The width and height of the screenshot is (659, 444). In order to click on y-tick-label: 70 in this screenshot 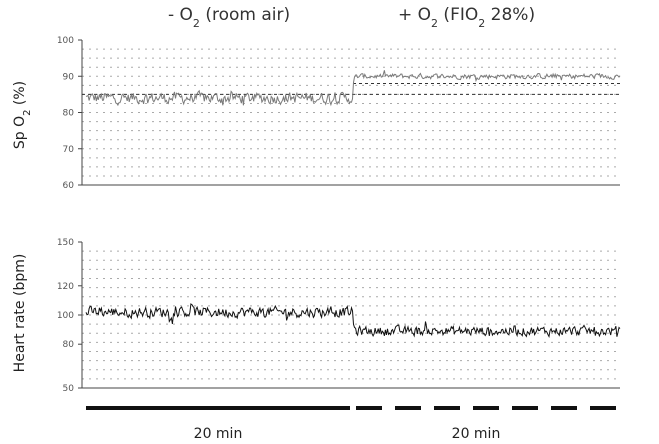, I will do `click(69, 150)`.